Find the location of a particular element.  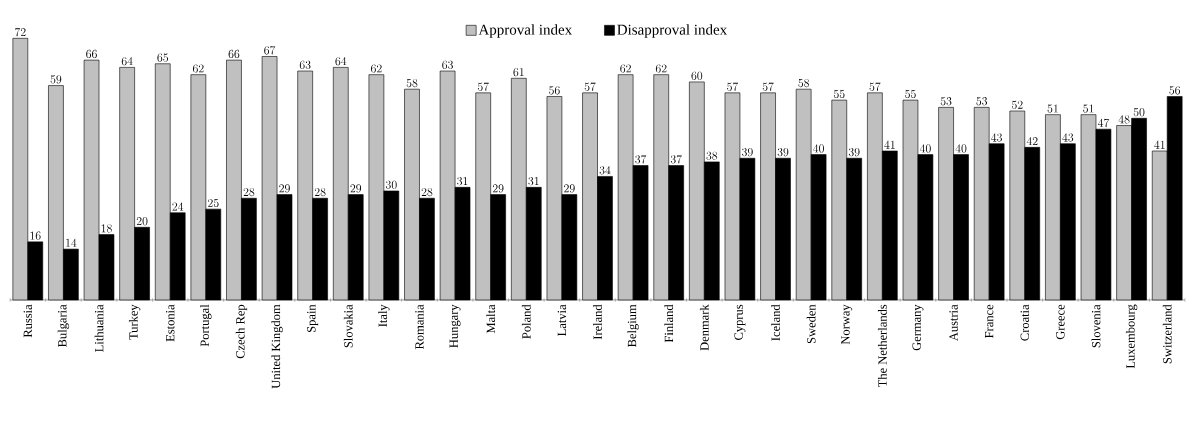

data-label: 60 is located at coordinates (697, 75).